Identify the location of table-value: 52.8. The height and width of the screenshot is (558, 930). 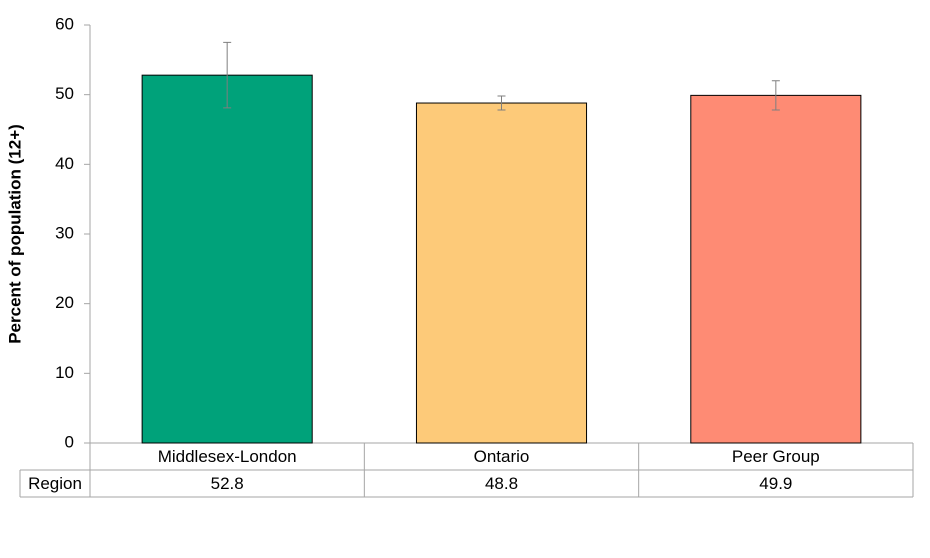
(227, 483).